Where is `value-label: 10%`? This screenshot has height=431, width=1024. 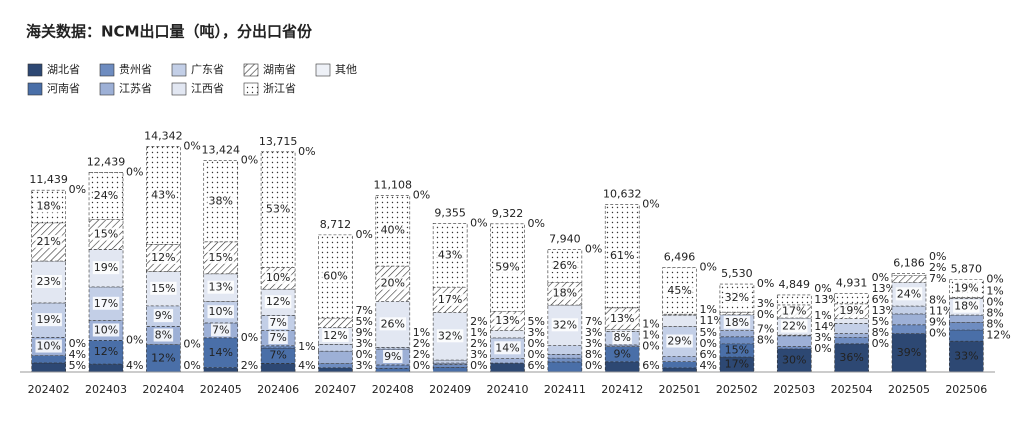
value-label: 10% is located at coordinates (48, 346).